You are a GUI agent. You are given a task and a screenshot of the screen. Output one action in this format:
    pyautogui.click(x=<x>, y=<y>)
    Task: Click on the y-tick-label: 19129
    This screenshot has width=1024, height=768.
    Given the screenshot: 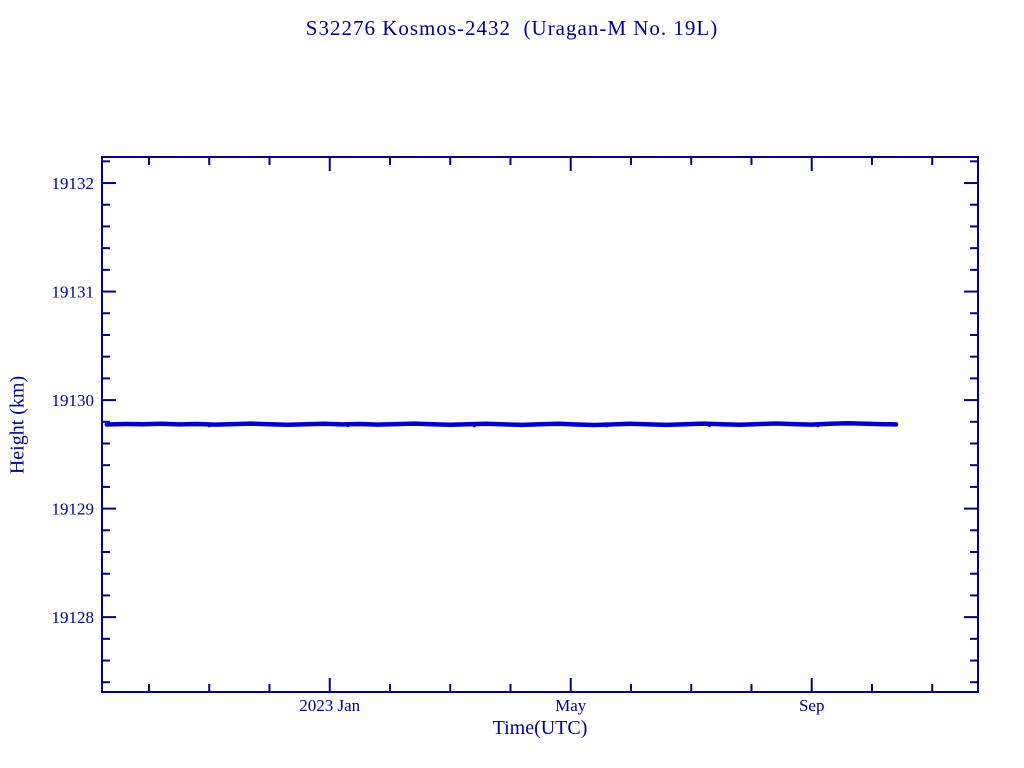 What is the action you would take?
    pyautogui.click(x=73, y=509)
    